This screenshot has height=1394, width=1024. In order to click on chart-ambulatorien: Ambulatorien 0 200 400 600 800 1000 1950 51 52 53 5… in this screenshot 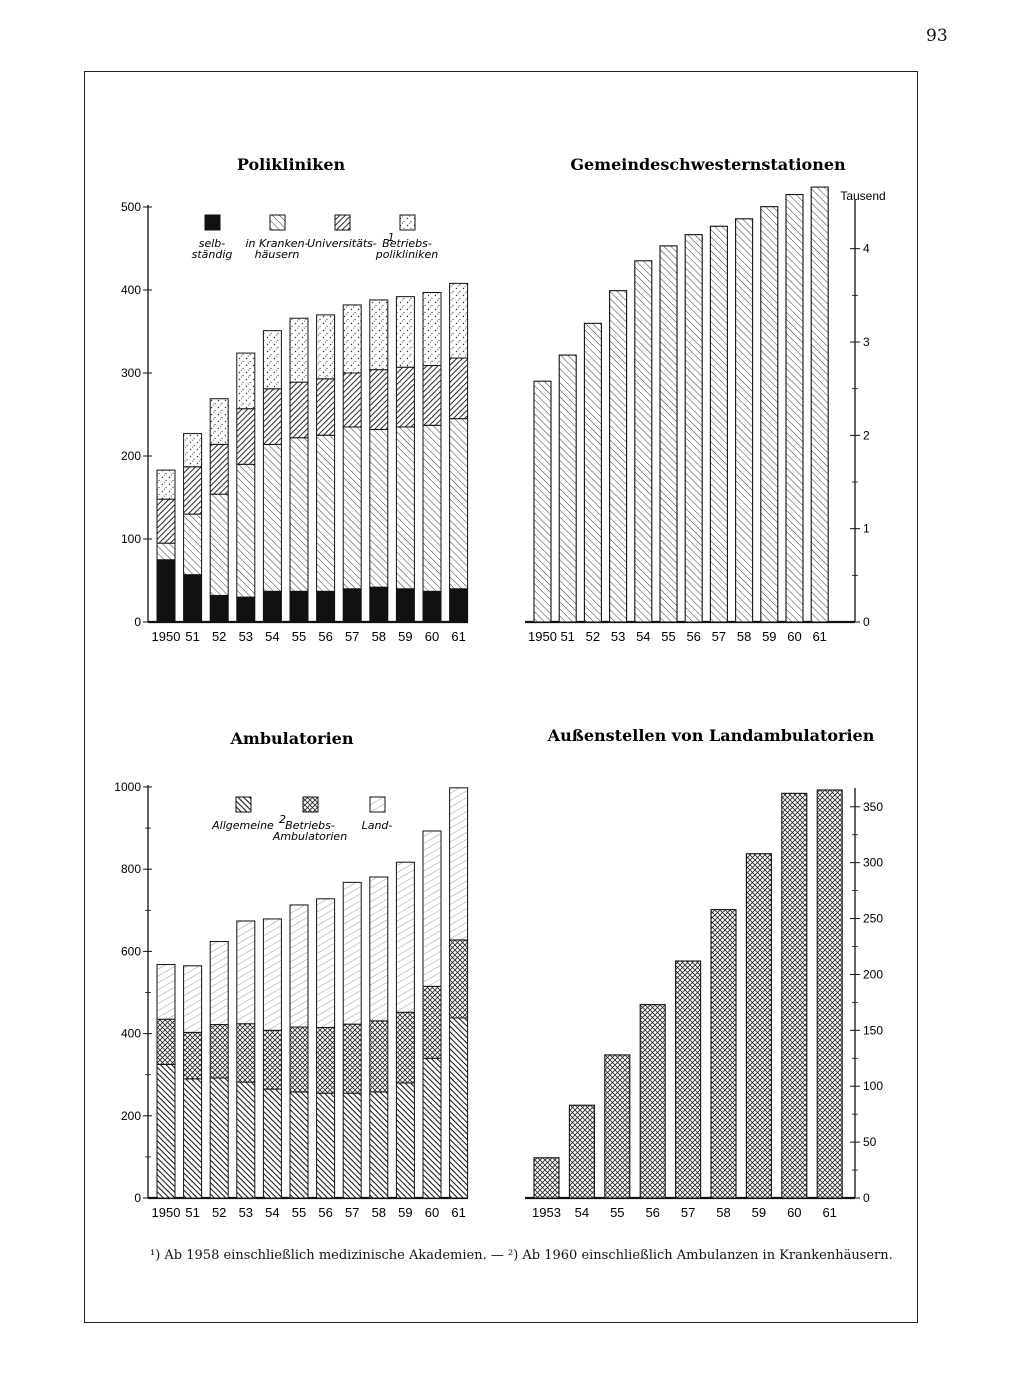, I will do `click(291, 974)`.